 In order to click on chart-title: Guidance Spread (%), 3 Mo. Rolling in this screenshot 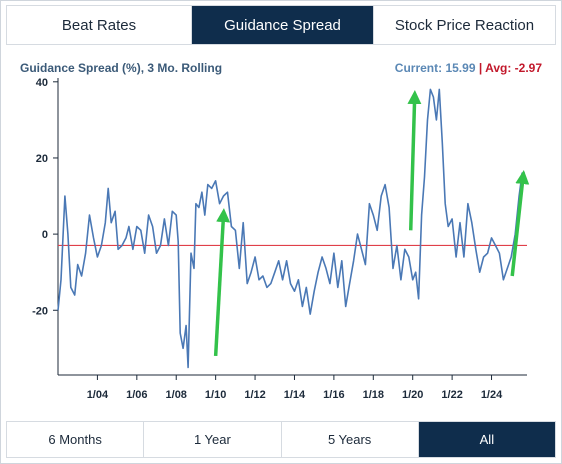, I will do `click(121, 68)`.